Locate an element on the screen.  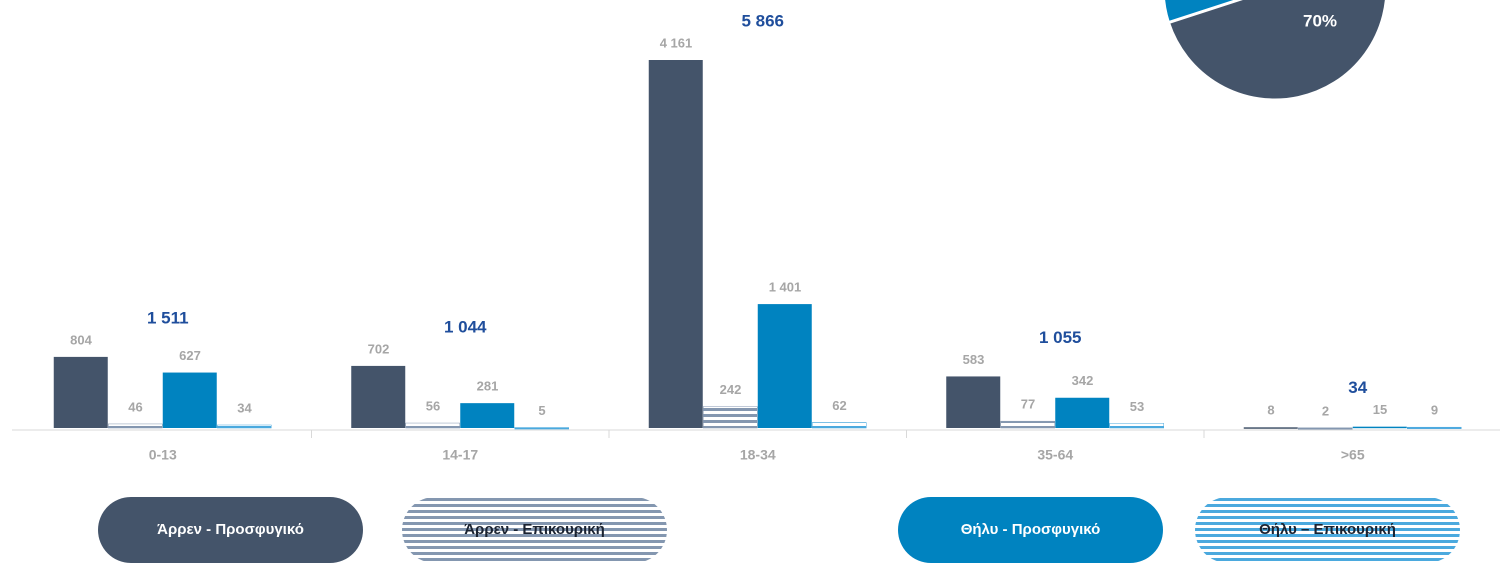
pie-slice is located at coordinates (1277, 51).